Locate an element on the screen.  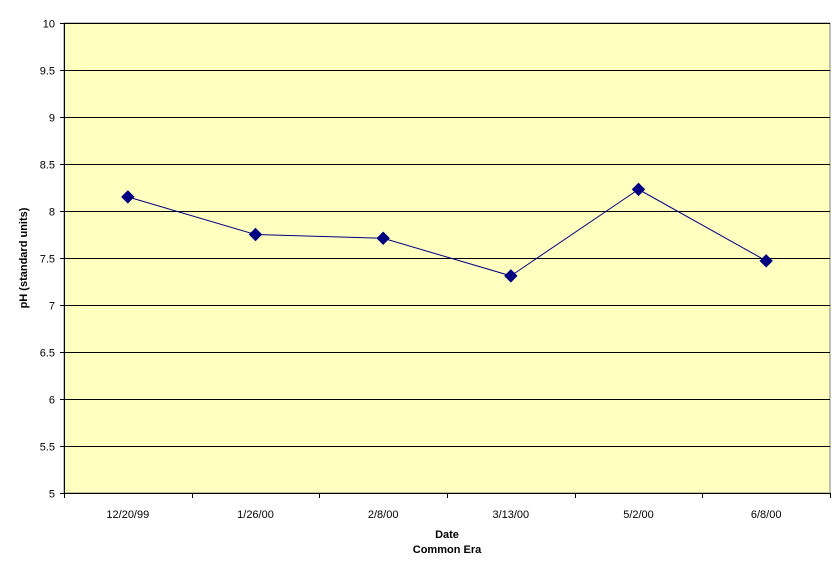
data-point-markers is located at coordinates (447, 232).